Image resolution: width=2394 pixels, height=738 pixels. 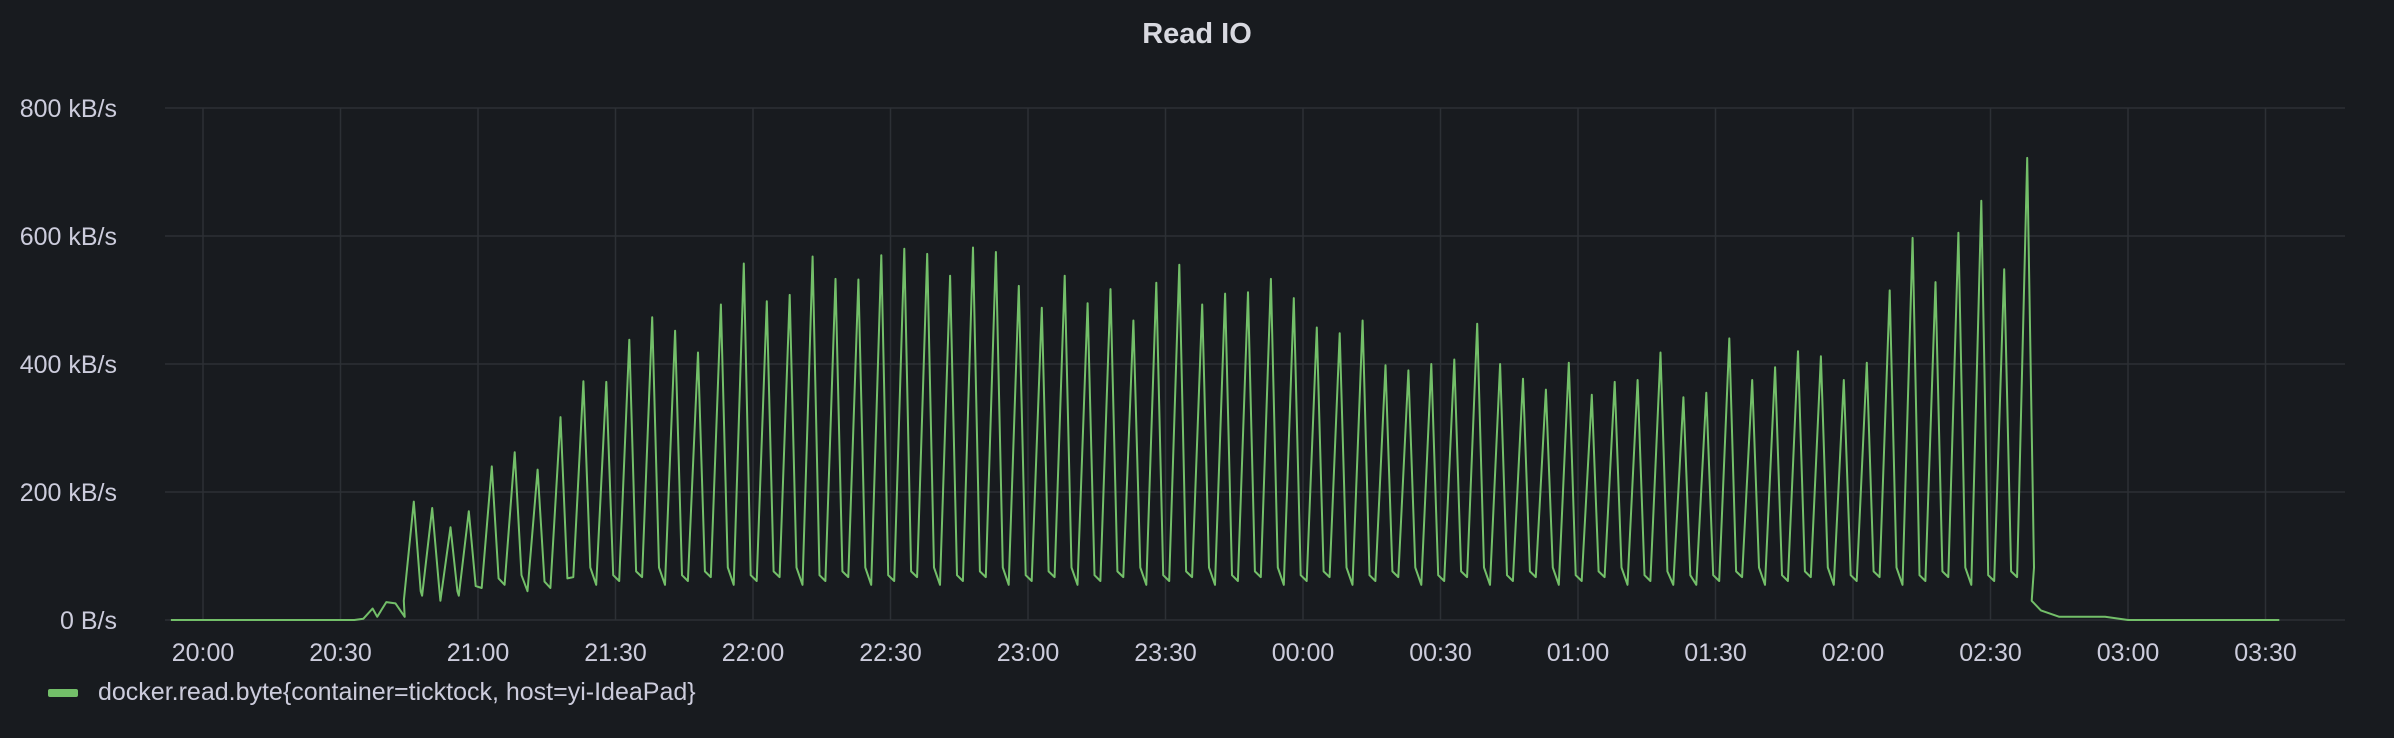 I want to click on x-tick-label: 00:00, so click(x=1303, y=653).